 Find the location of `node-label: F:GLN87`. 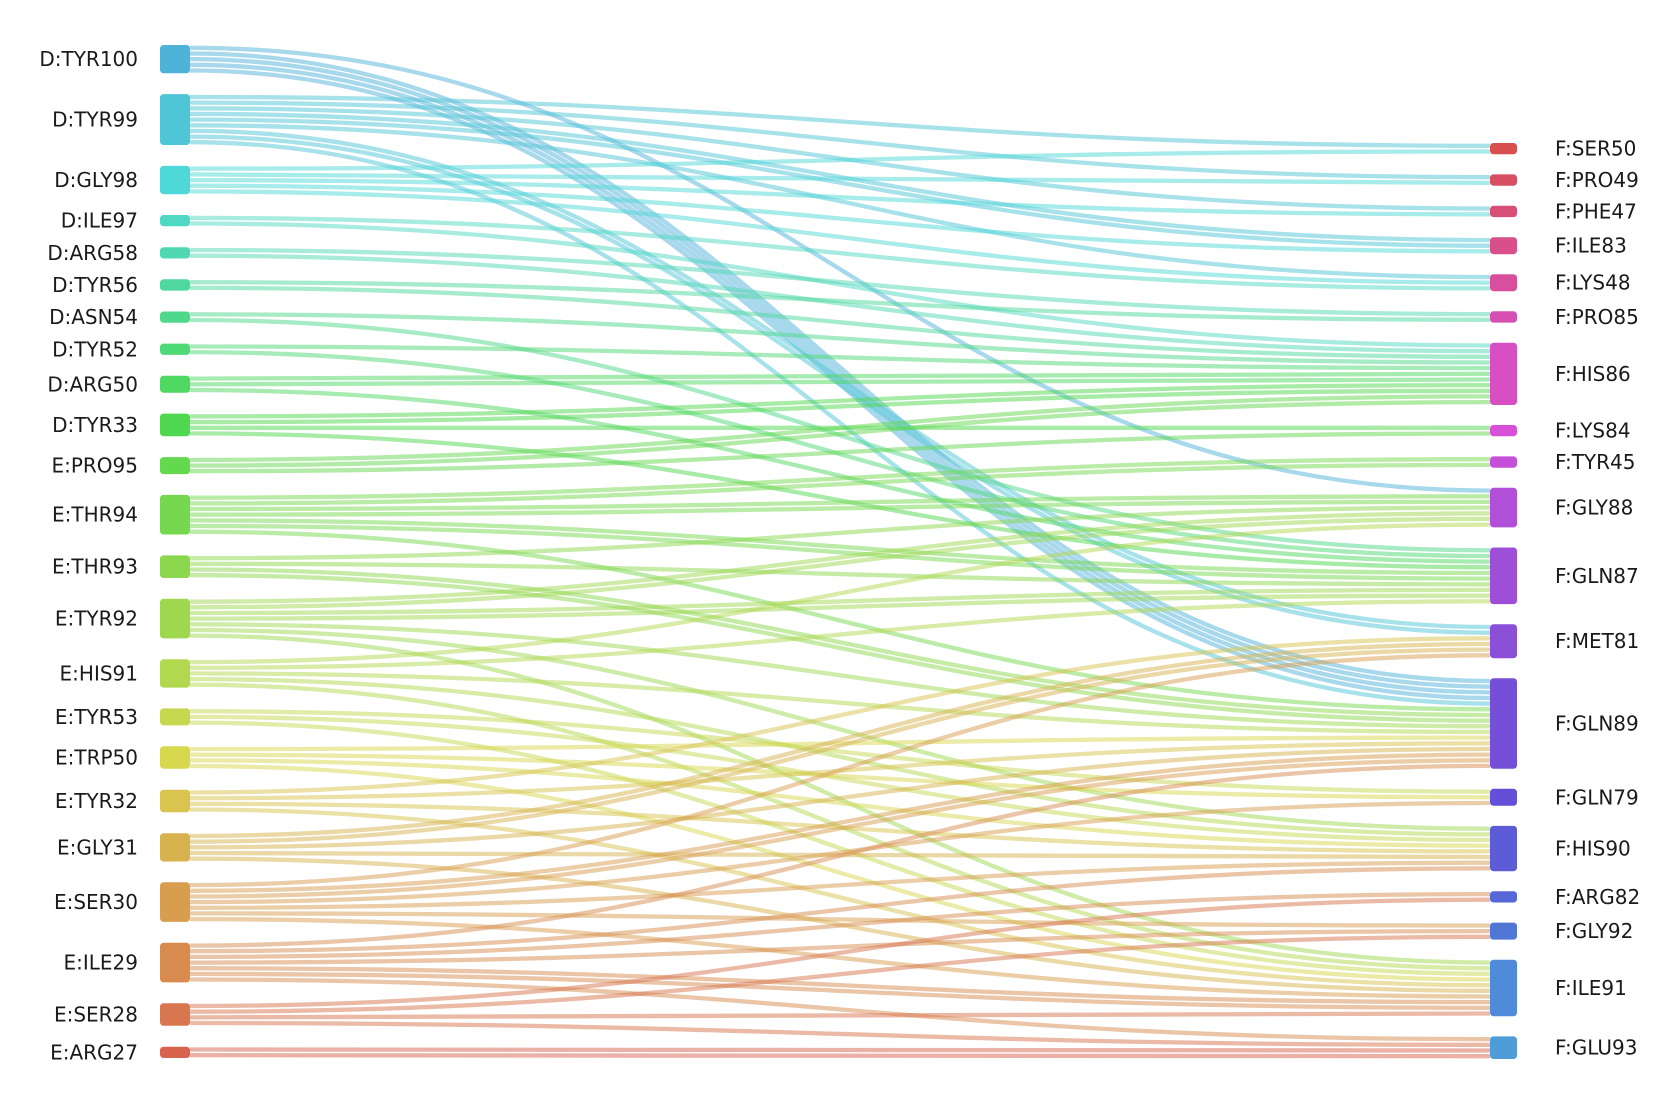

node-label: F:GLN87 is located at coordinates (1597, 576).